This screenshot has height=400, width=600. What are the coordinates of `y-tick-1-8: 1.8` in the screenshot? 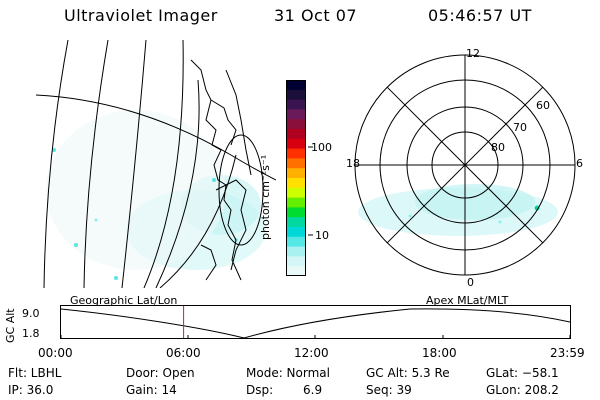 It's located at (31, 333).